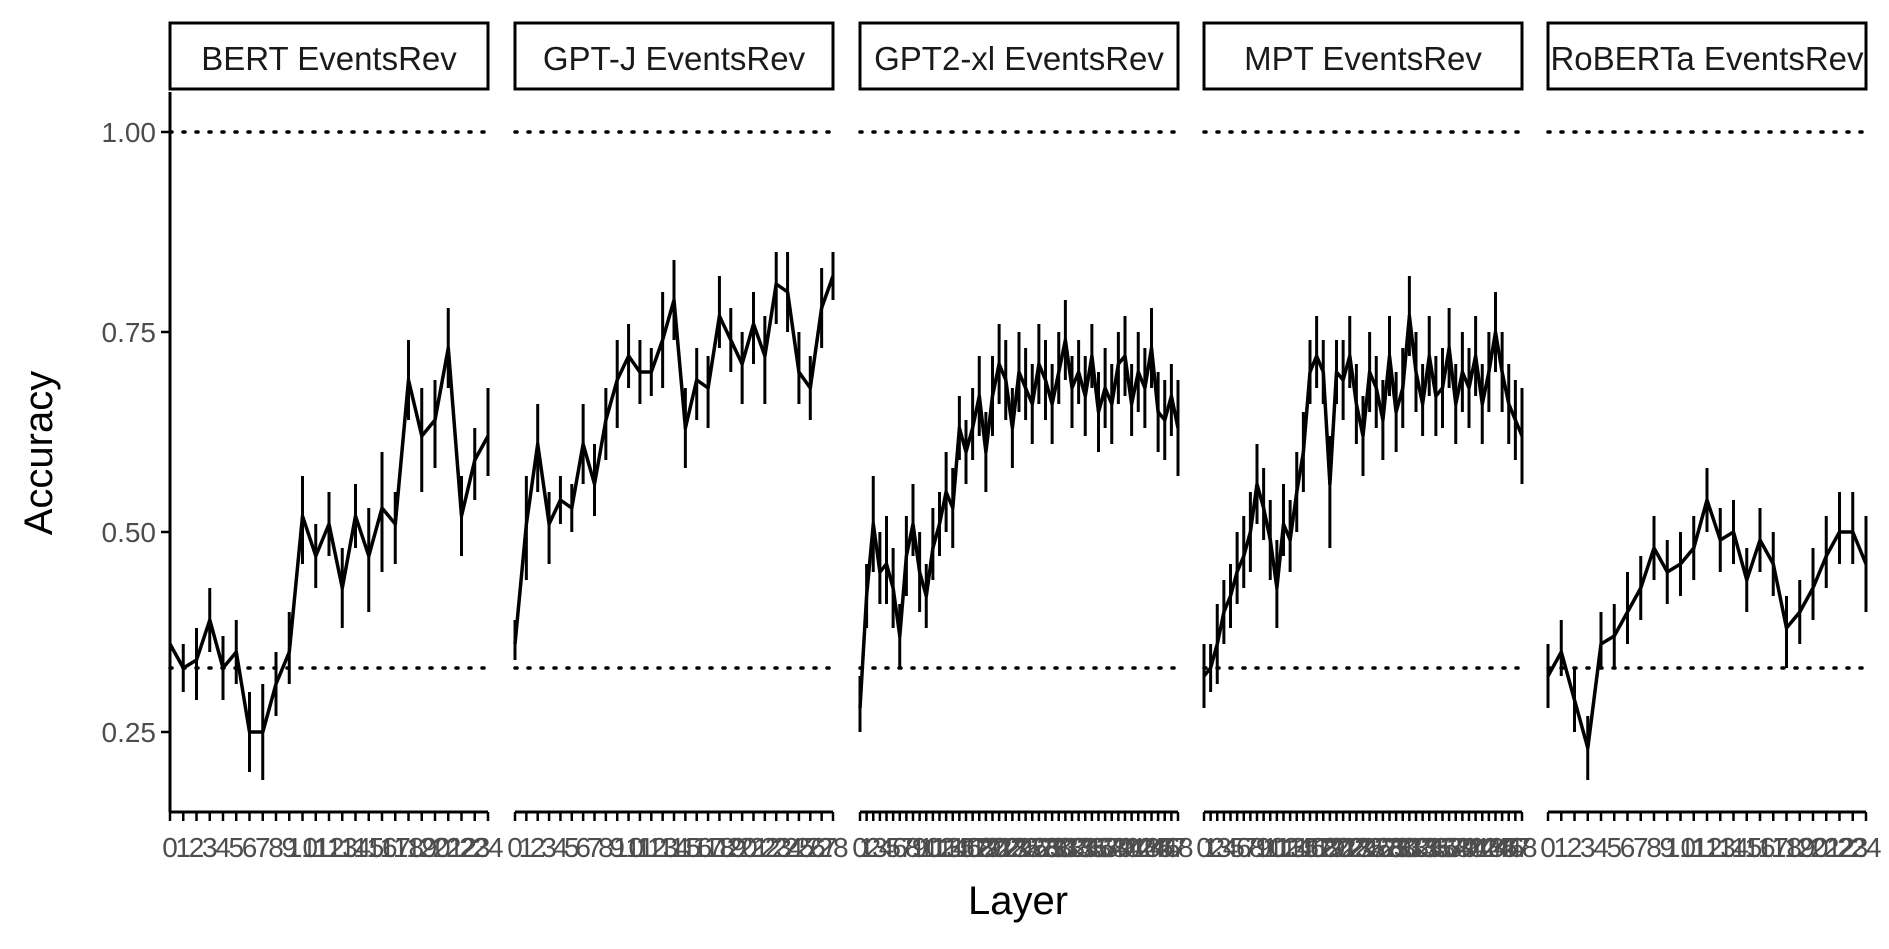 This screenshot has height=949, width=1889. I want to click on y-axis: 0.25 0.50 0.75 1.00, so click(137, 452).